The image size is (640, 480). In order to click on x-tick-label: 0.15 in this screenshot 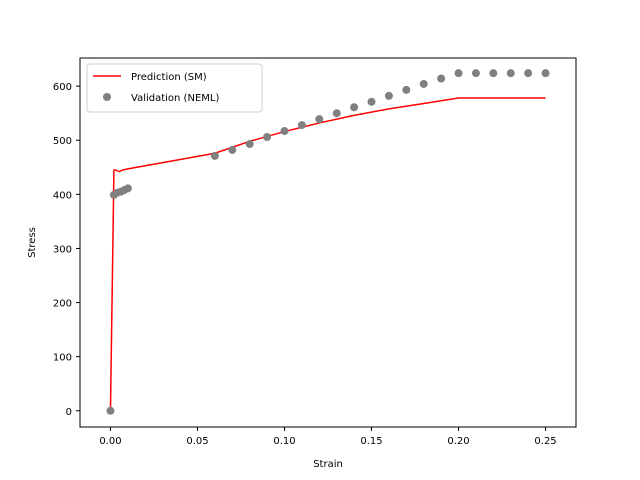, I will do `click(371, 441)`.